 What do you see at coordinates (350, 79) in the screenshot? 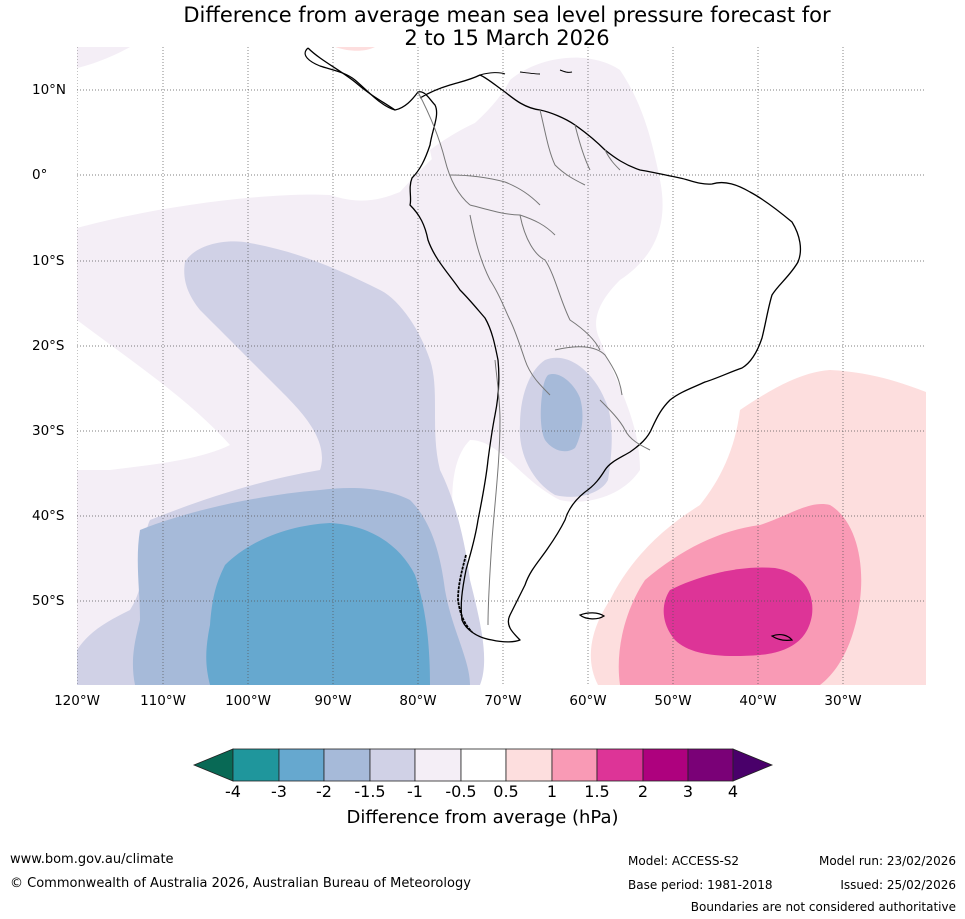
I see `central-america-coastline` at bounding box center [350, 79].